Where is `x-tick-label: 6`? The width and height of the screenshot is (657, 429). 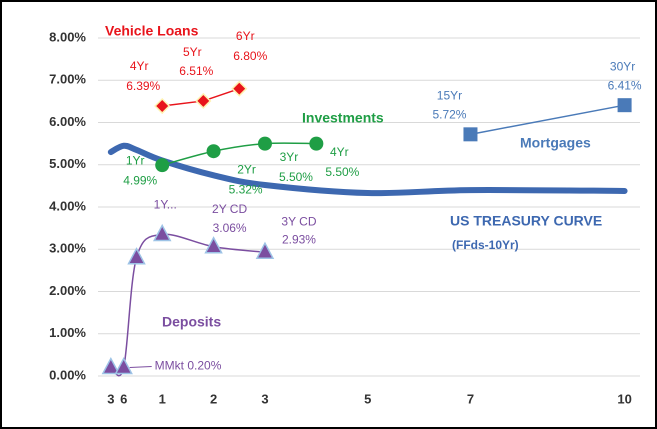 x-tick-label: 6 is located at coordinates (123, 398).